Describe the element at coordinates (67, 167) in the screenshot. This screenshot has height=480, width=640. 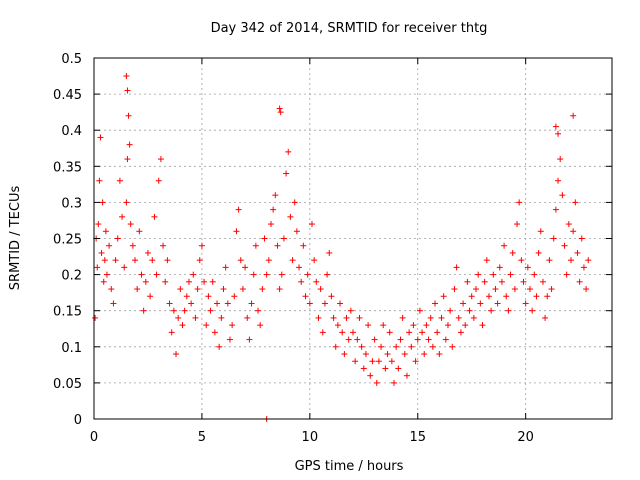
I see `y-tick-label: 0.35` at that location.